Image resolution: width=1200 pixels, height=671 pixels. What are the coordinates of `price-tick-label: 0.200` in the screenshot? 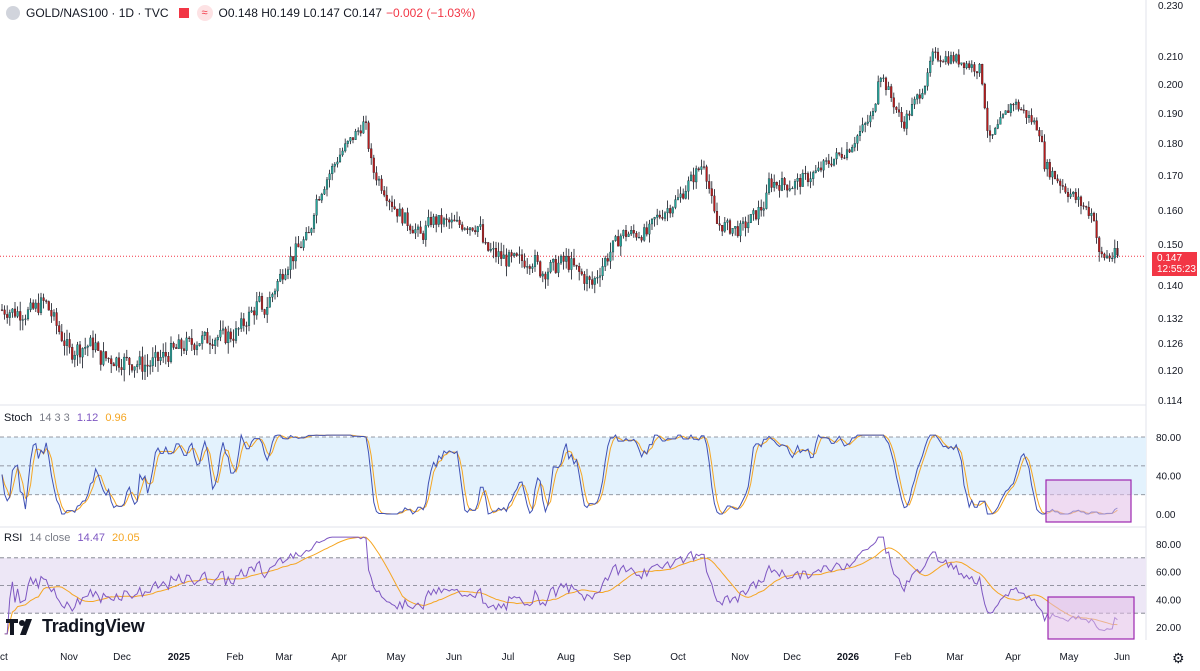 It's located at (1170, 85).